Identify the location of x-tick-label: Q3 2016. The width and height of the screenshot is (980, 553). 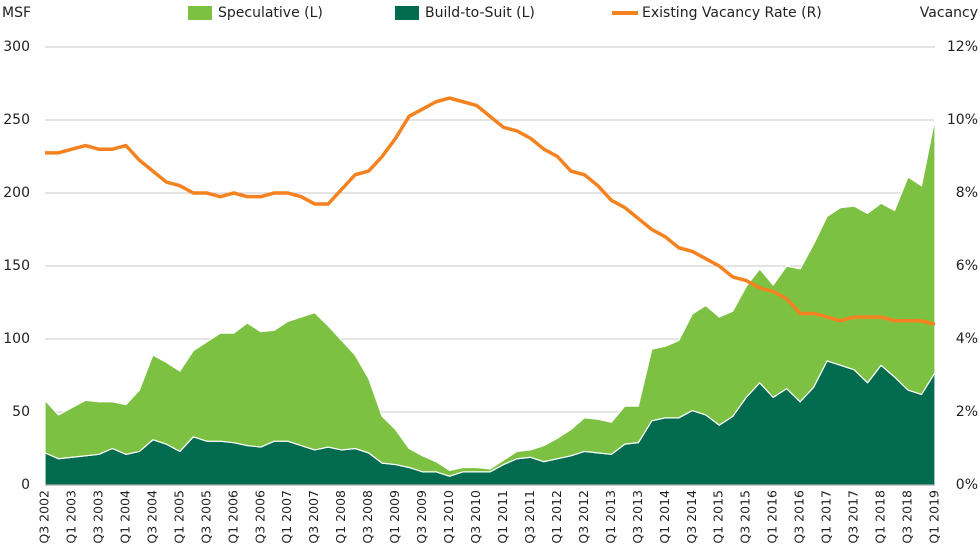
(799, 517).